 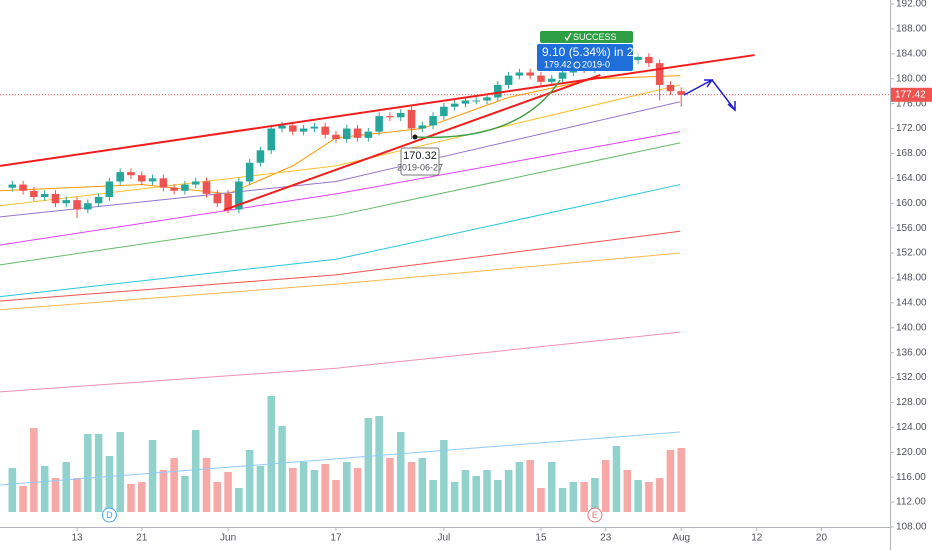 I want to click on low-price: 170.32, so click(x=420, y=156).